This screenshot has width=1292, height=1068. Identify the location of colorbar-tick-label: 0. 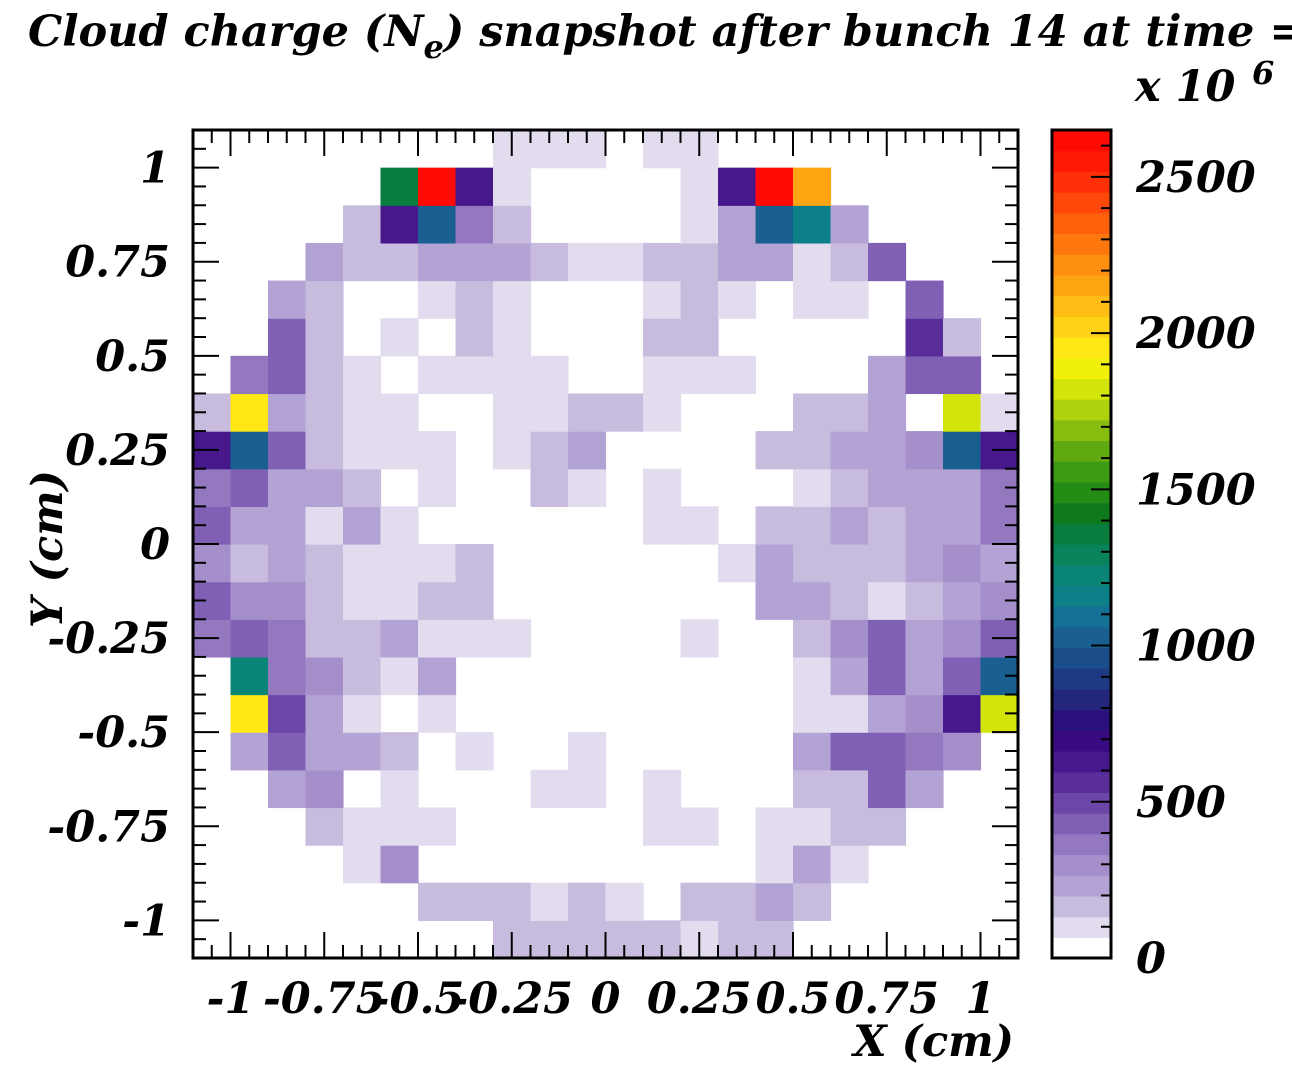
(1151, 959).